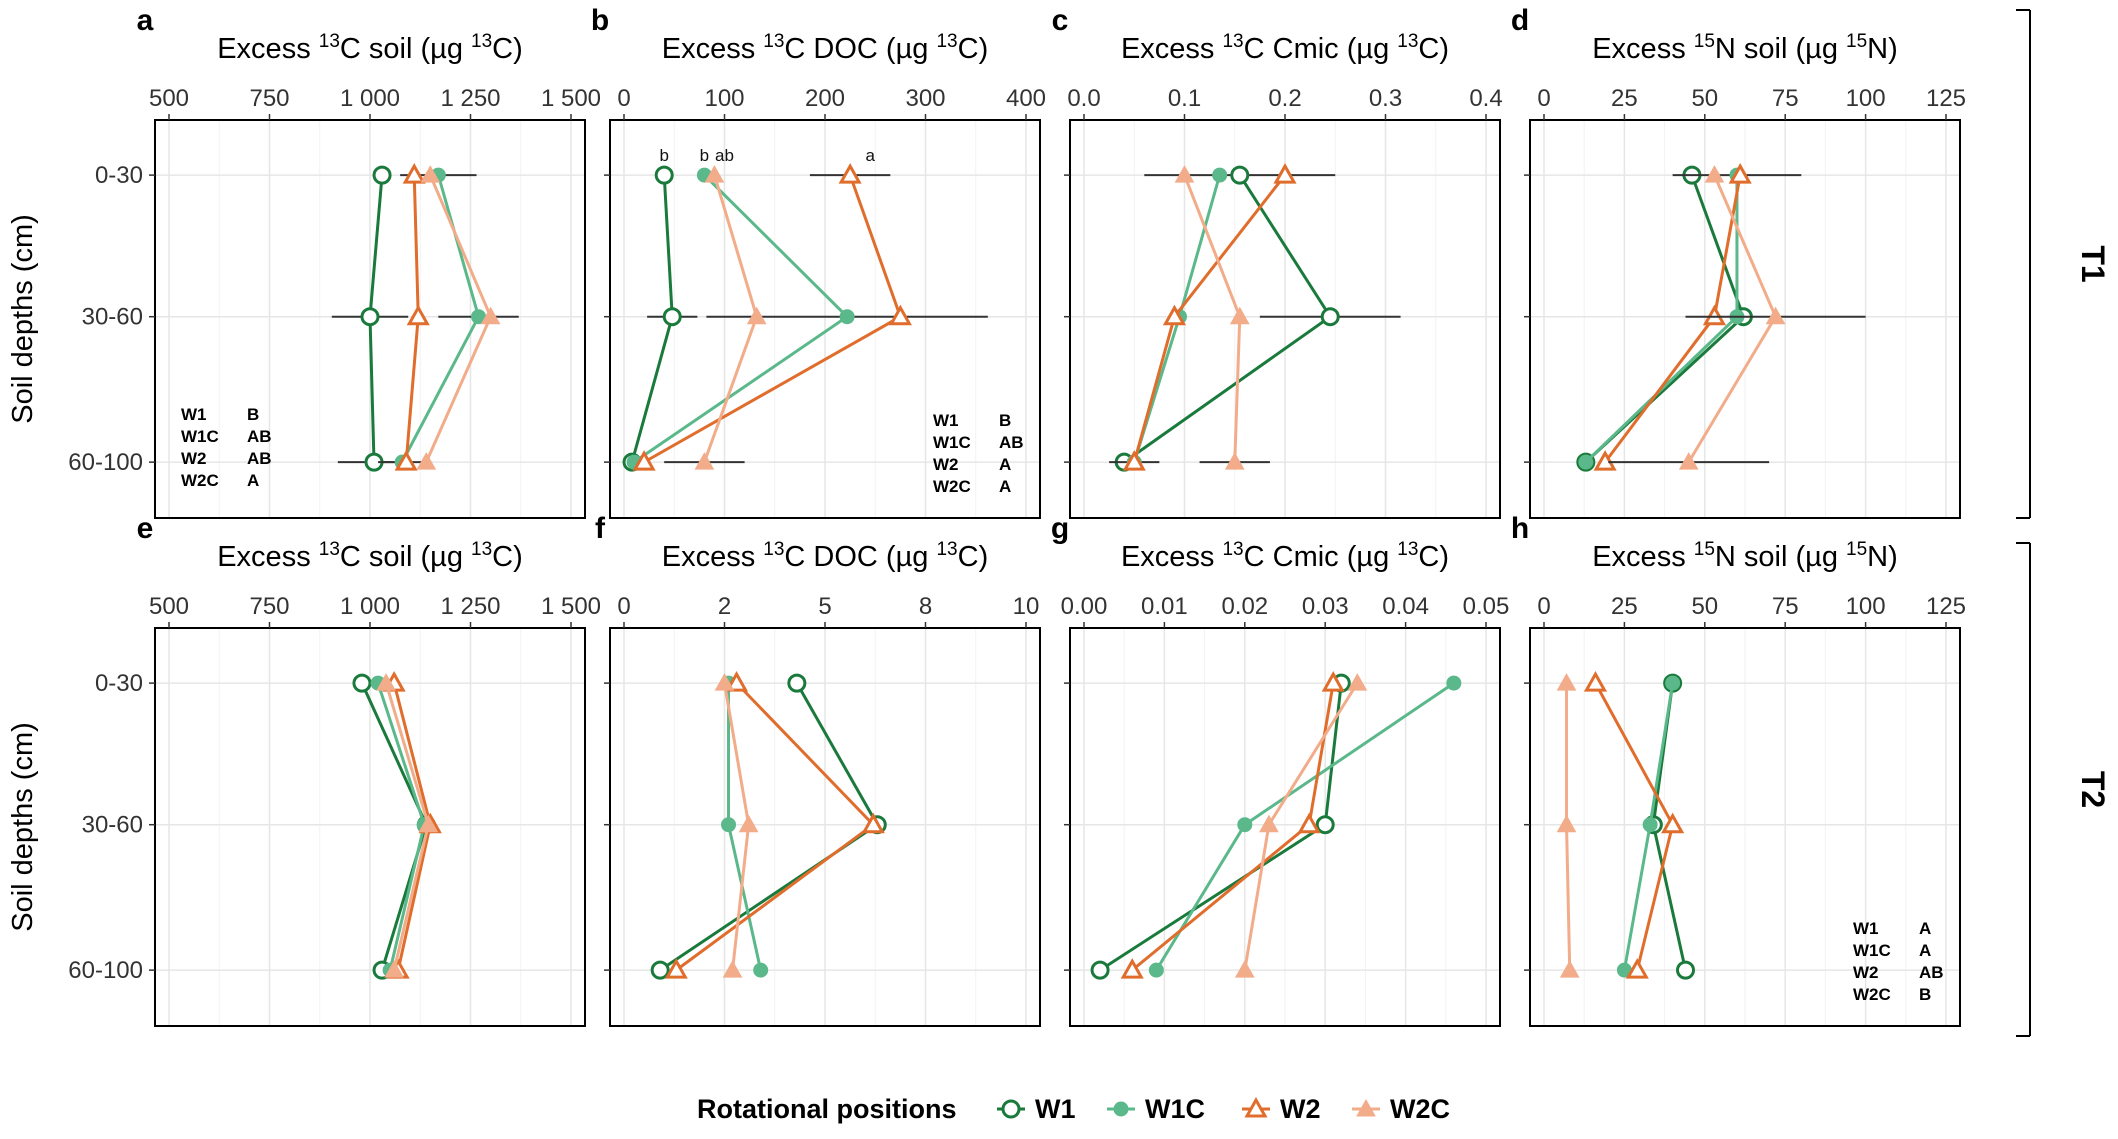 This screenshot has height=1139, width=2118. I want to click on x-tick-label: 100, so click(1866, 606).